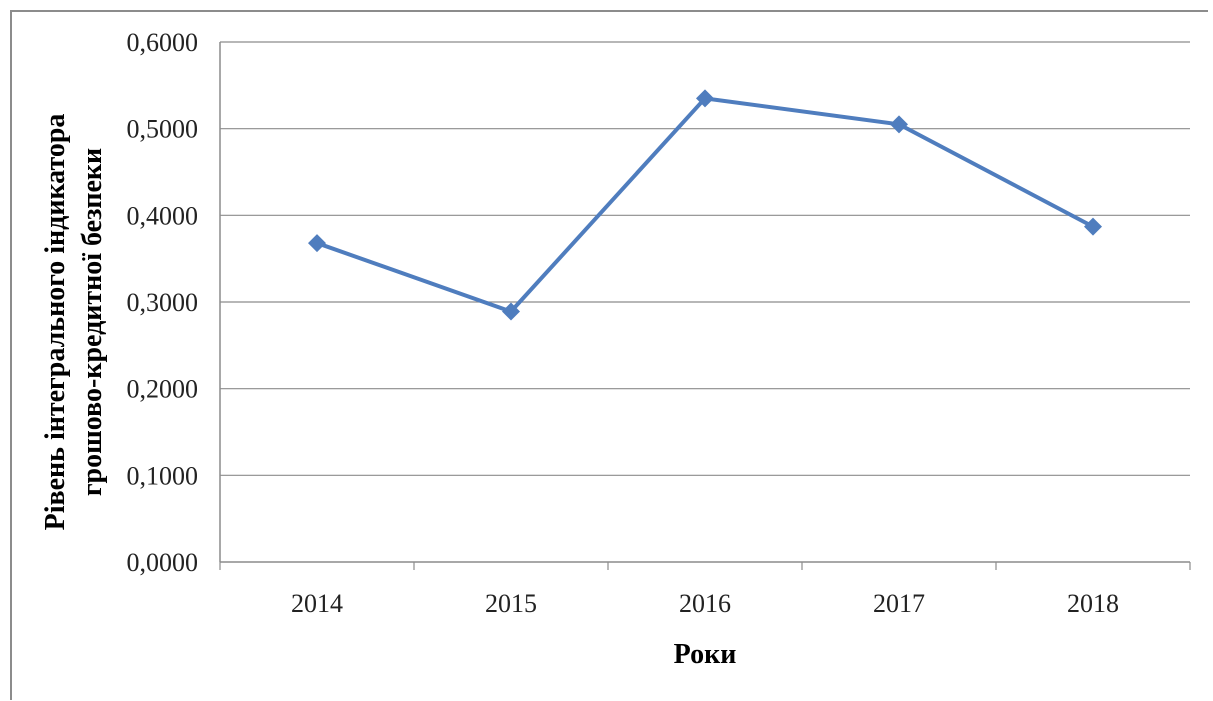 The image size is (1213, 701). Describe the element at coordinates (163, 562) in the screenshot. I see `y-tick-label: 0,0000` at that location.